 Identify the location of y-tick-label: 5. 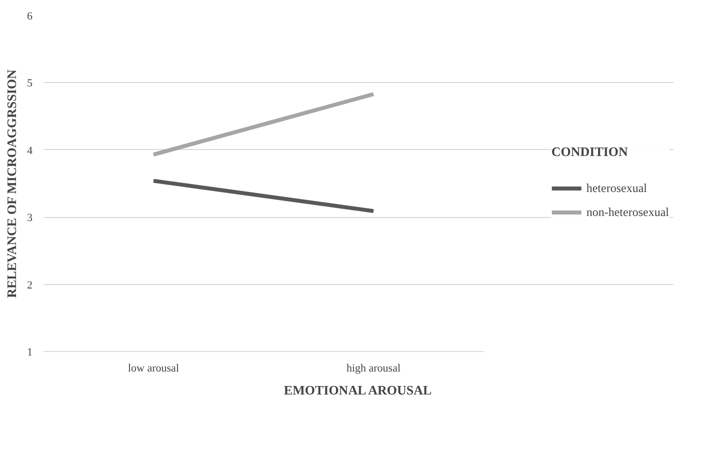
(30, 84).